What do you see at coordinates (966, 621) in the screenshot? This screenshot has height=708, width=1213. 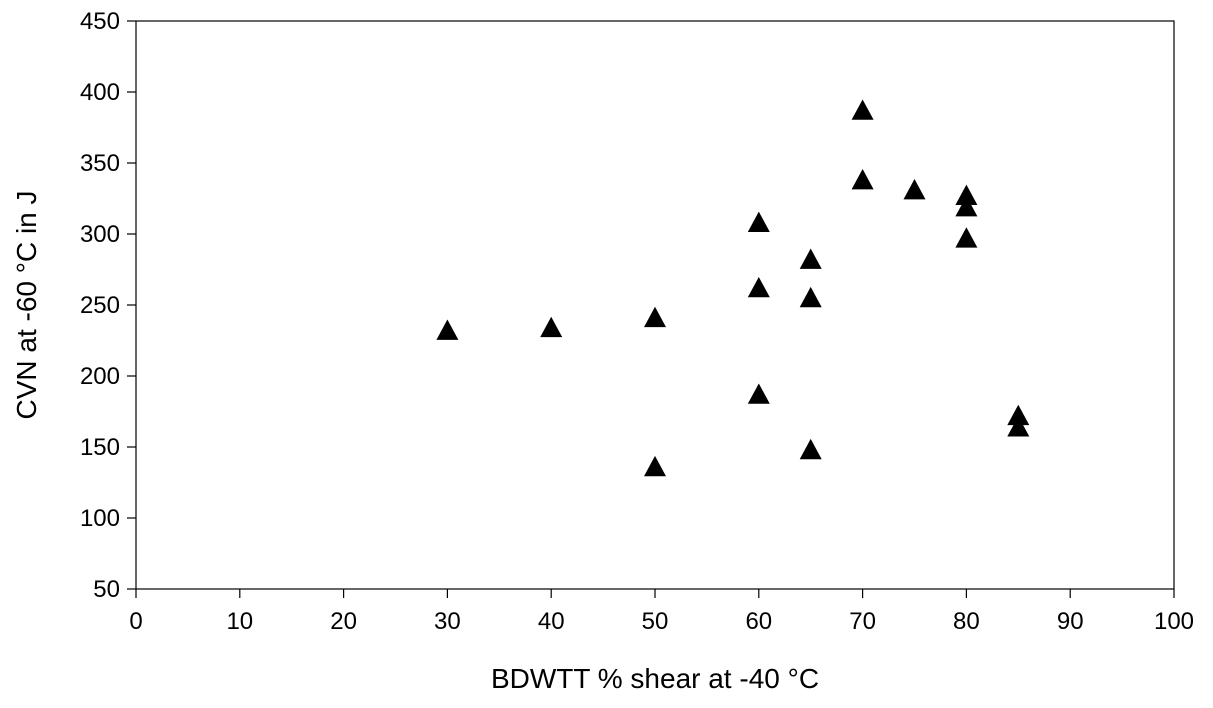 I see `x-tick-label: 80` at bounding box center [966, 621].